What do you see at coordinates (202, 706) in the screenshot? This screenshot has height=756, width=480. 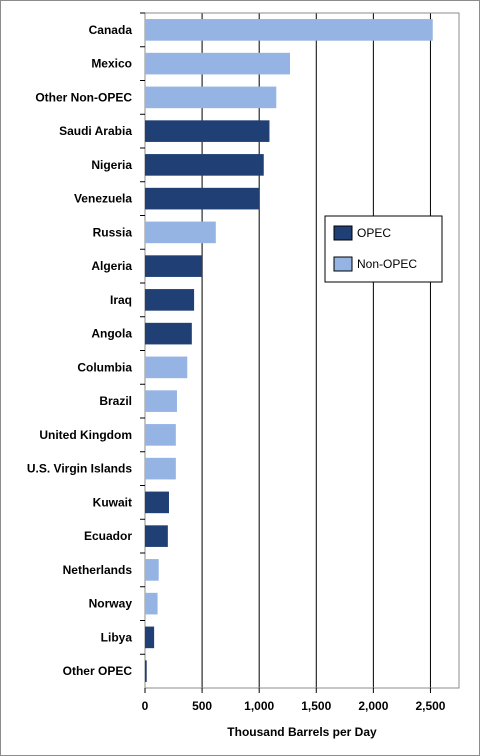 I see `x-tick-label: 500` at bounding box center [202, 706].